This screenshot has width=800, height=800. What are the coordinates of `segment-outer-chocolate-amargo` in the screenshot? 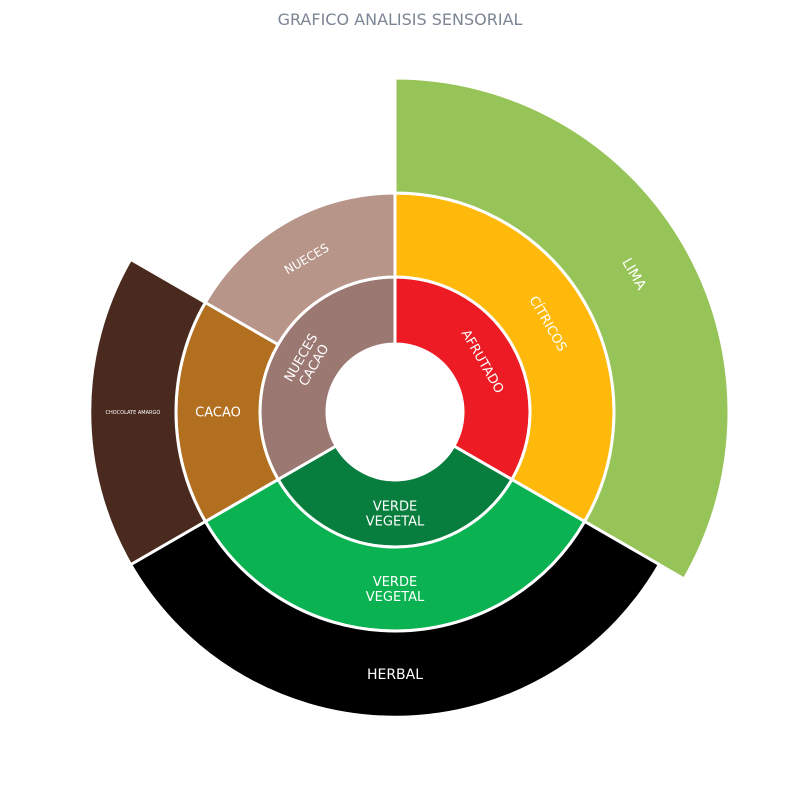 It's located at (148, 412).